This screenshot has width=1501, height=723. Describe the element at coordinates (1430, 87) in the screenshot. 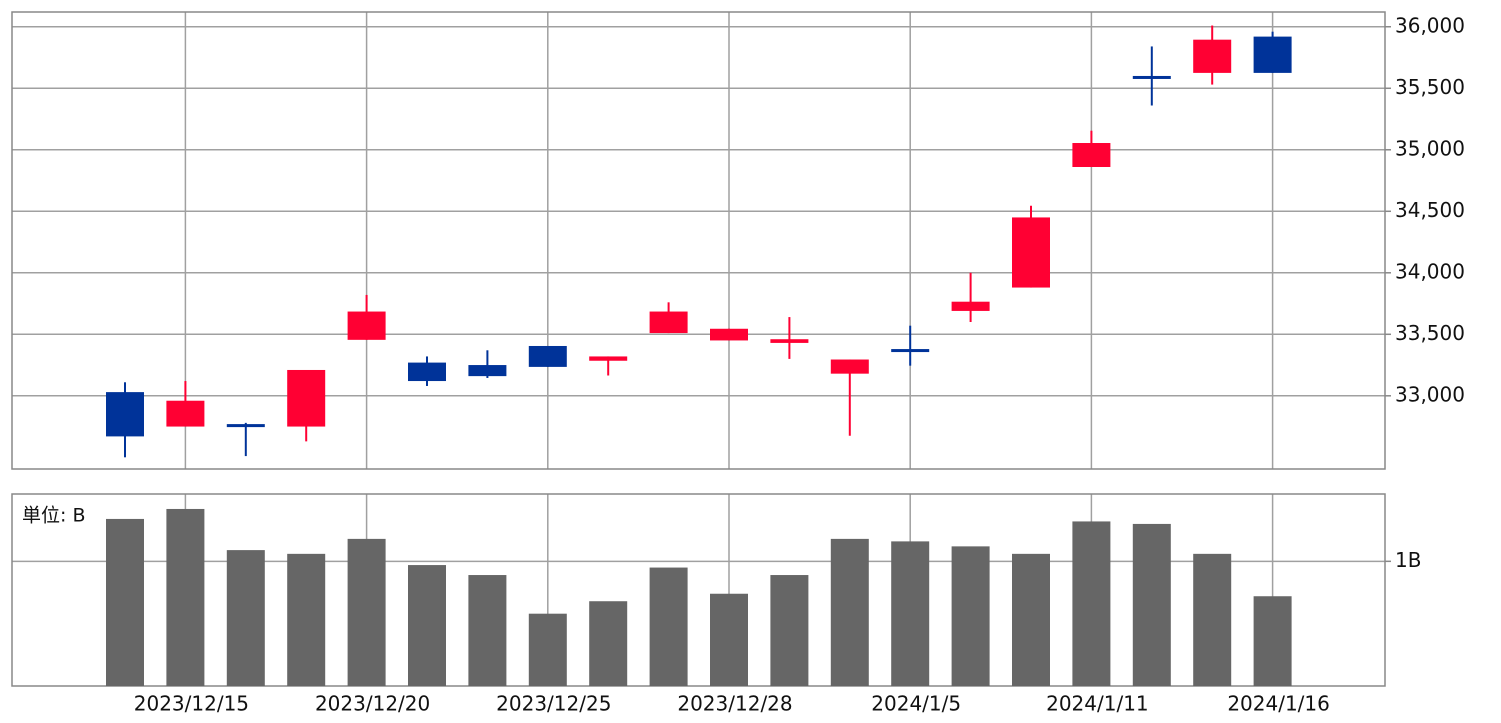

I see `y-tick-label: 35,500` at that location.